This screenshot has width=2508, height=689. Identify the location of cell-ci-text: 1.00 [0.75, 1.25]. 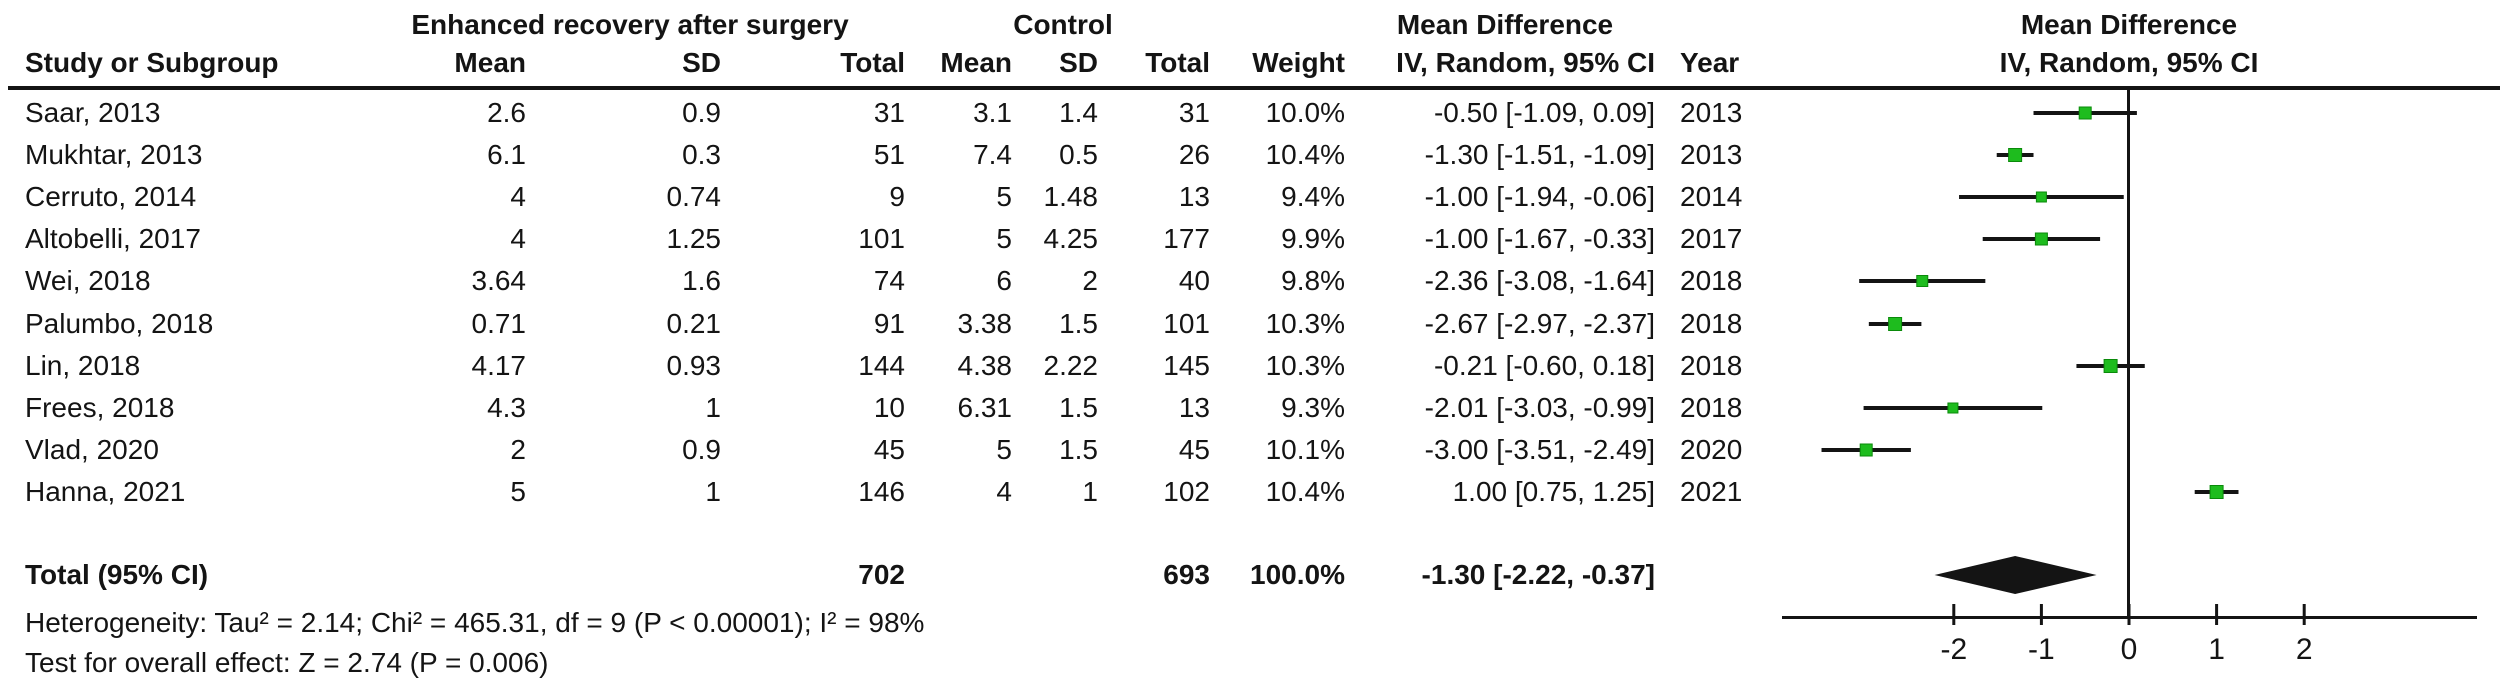
(1553, 491).